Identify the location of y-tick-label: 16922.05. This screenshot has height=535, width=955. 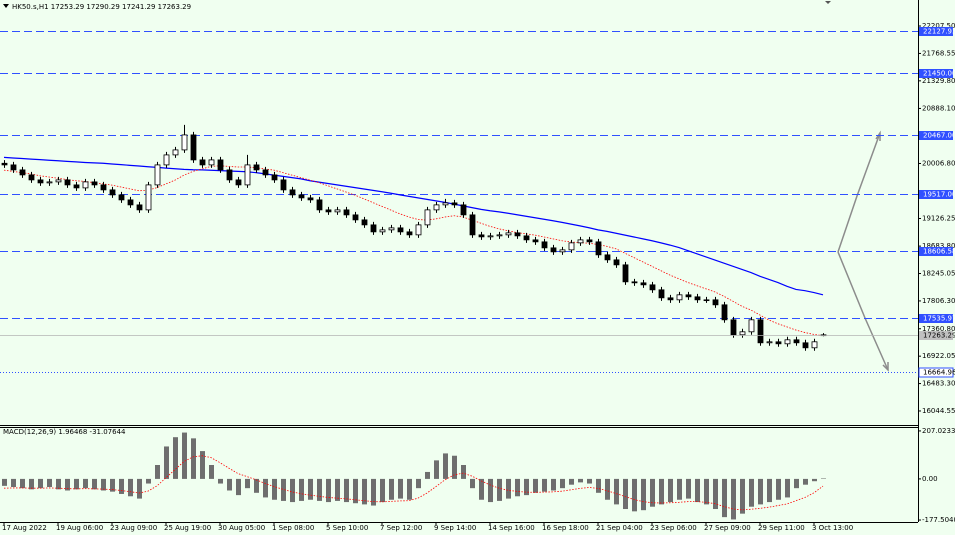
(938, 356).